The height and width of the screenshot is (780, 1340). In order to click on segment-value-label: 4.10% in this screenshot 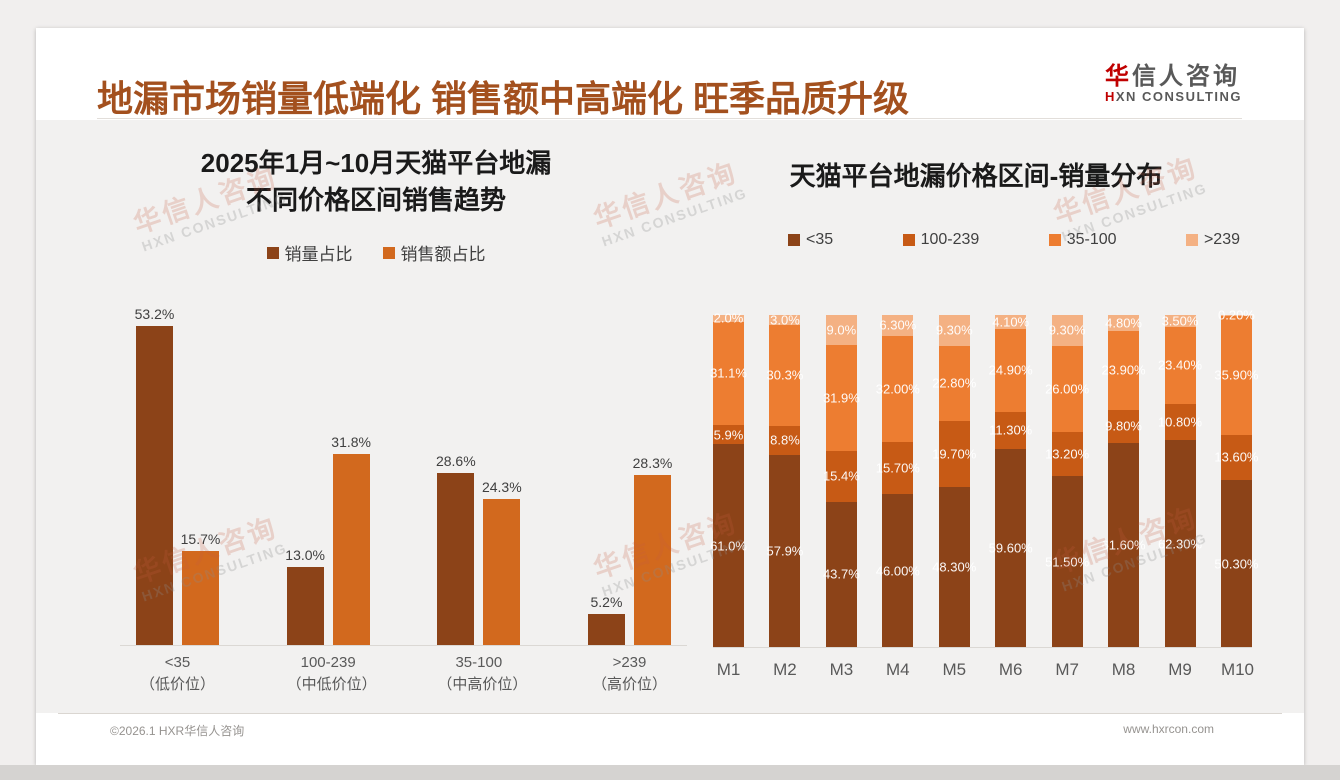, I will do `click(1011, 322)`.